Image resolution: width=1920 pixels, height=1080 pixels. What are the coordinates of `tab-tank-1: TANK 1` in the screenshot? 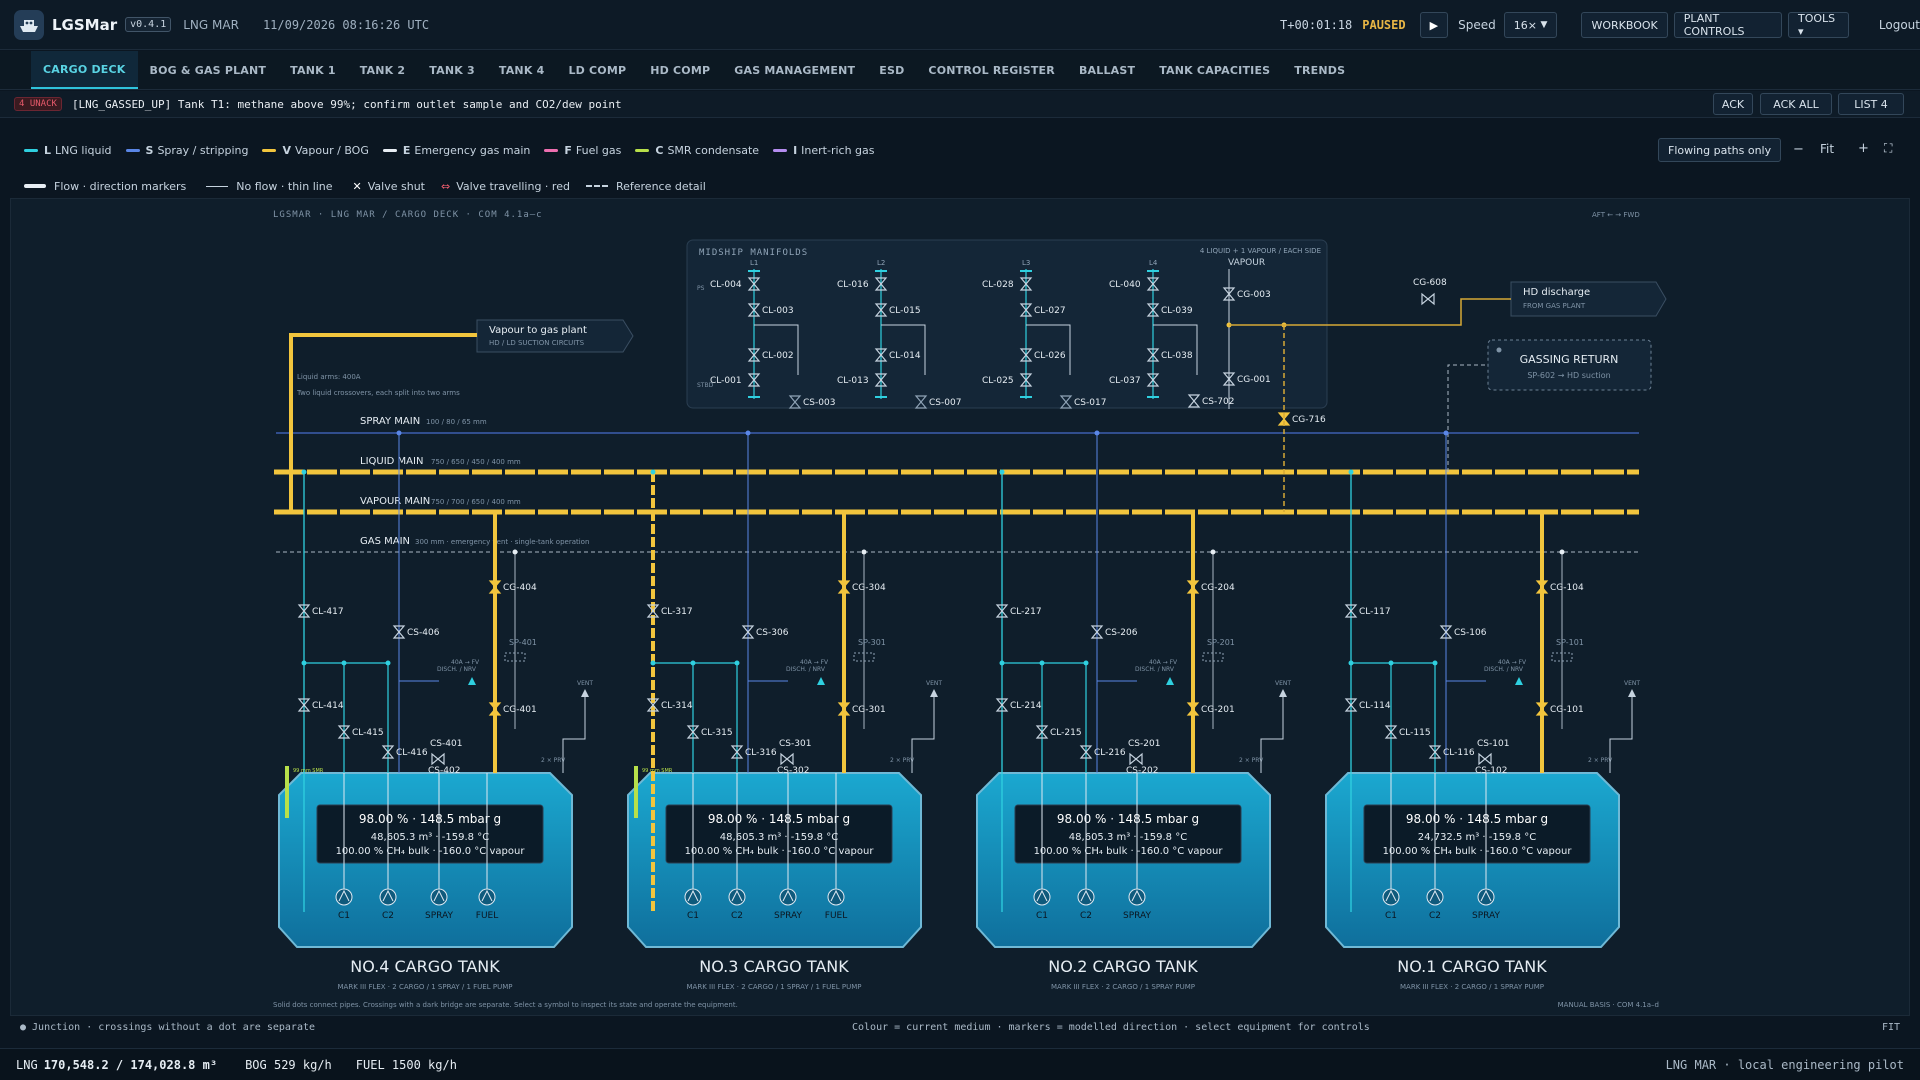 It's located at (313, 70).